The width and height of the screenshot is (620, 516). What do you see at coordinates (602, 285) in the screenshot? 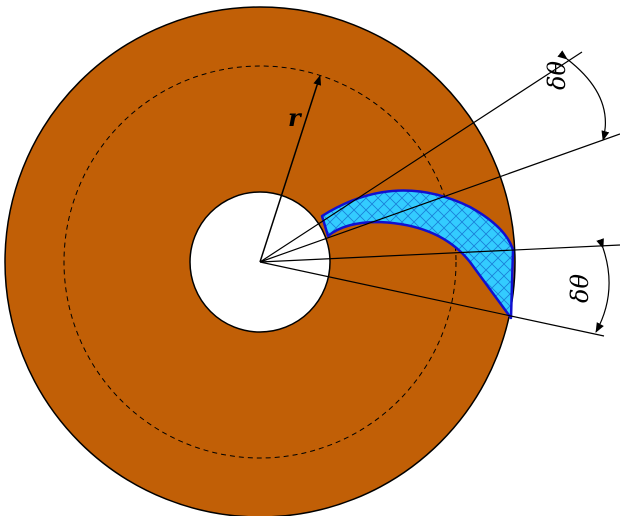
I see `angle-arc-bottom` at bounding box center [602, 285].